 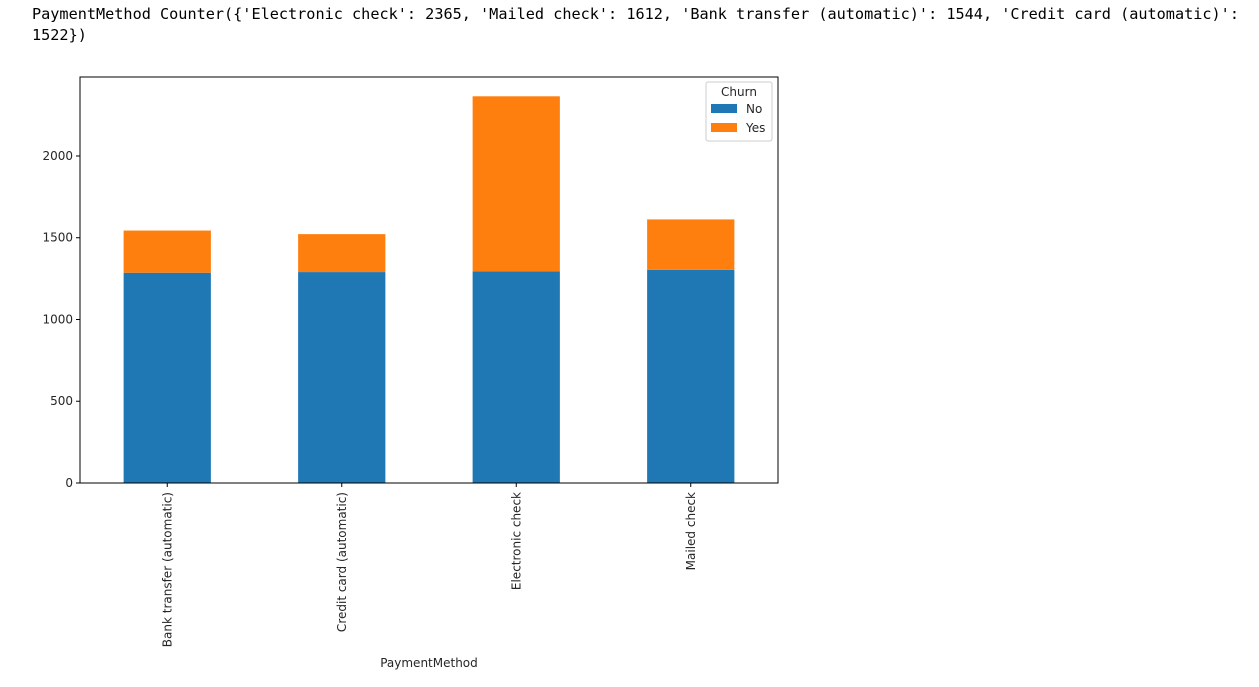 I want to click on x-tick-label: Mailed check, so click(x=691, y=531).